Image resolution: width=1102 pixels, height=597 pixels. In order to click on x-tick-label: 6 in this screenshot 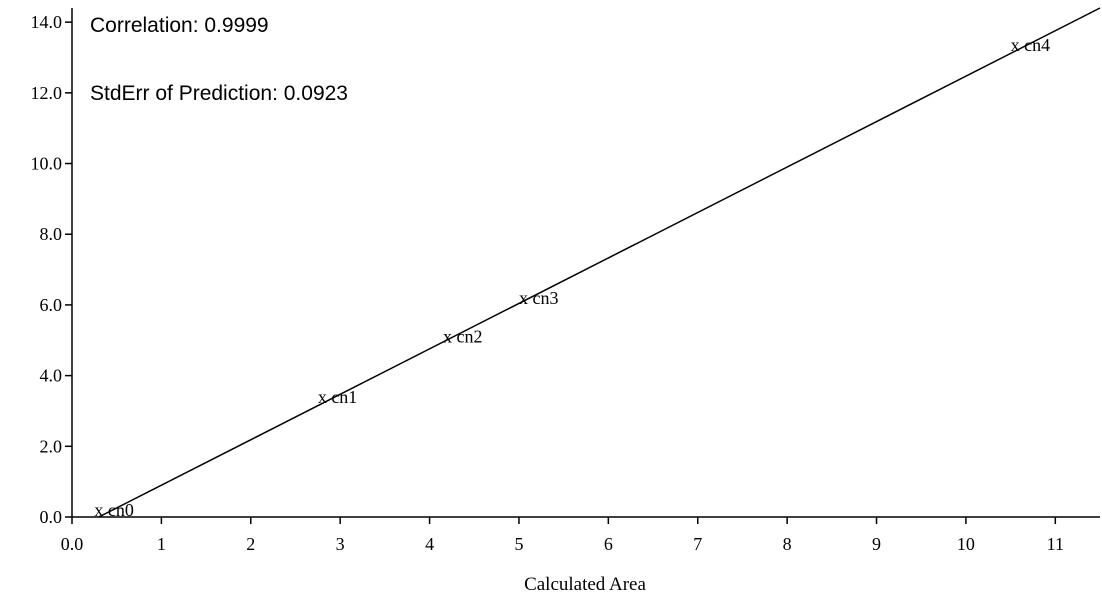, I will do `click(608, 544)`.